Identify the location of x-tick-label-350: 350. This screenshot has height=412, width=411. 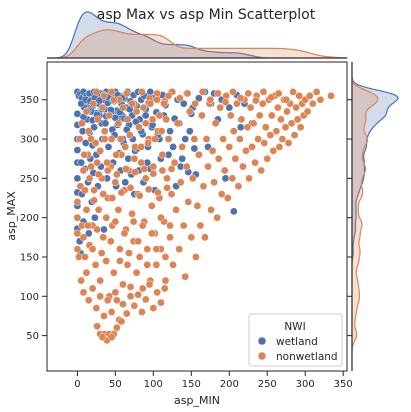
(343, 384).